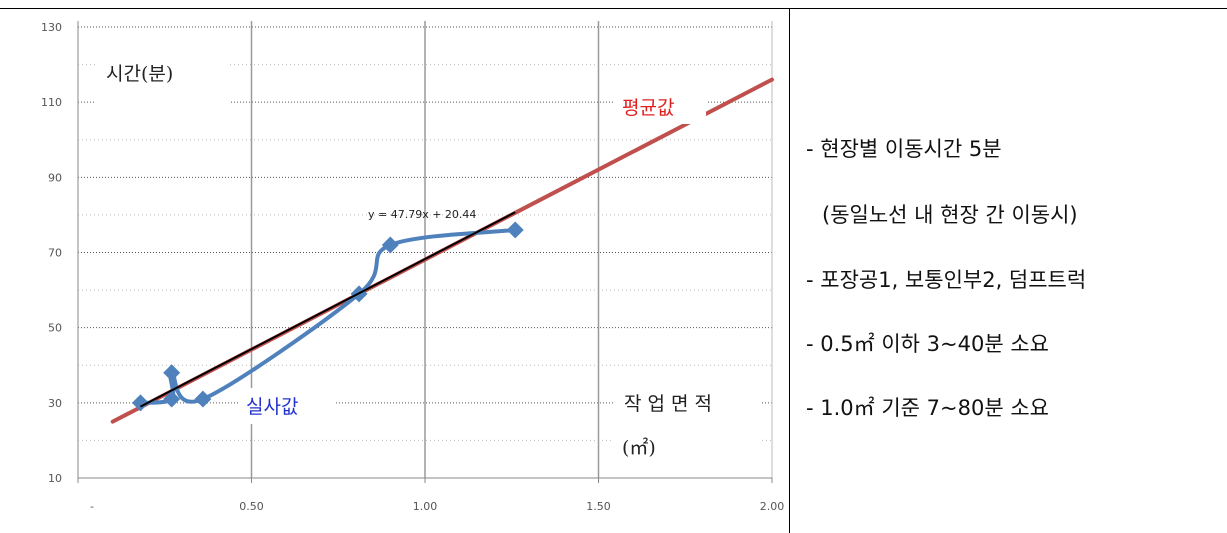 Image resolution: width=1227 pixels, height=533 pixels. What do you see at coordinates (92, 506) in the screenshot?
I see `x-tick-label: -` at bounding box center [92, 506].